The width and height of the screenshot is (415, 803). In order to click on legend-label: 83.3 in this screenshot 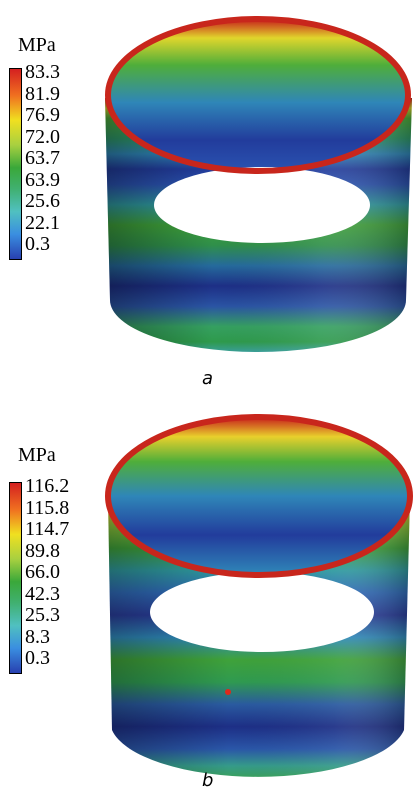, I will do `click(42, 72)`.